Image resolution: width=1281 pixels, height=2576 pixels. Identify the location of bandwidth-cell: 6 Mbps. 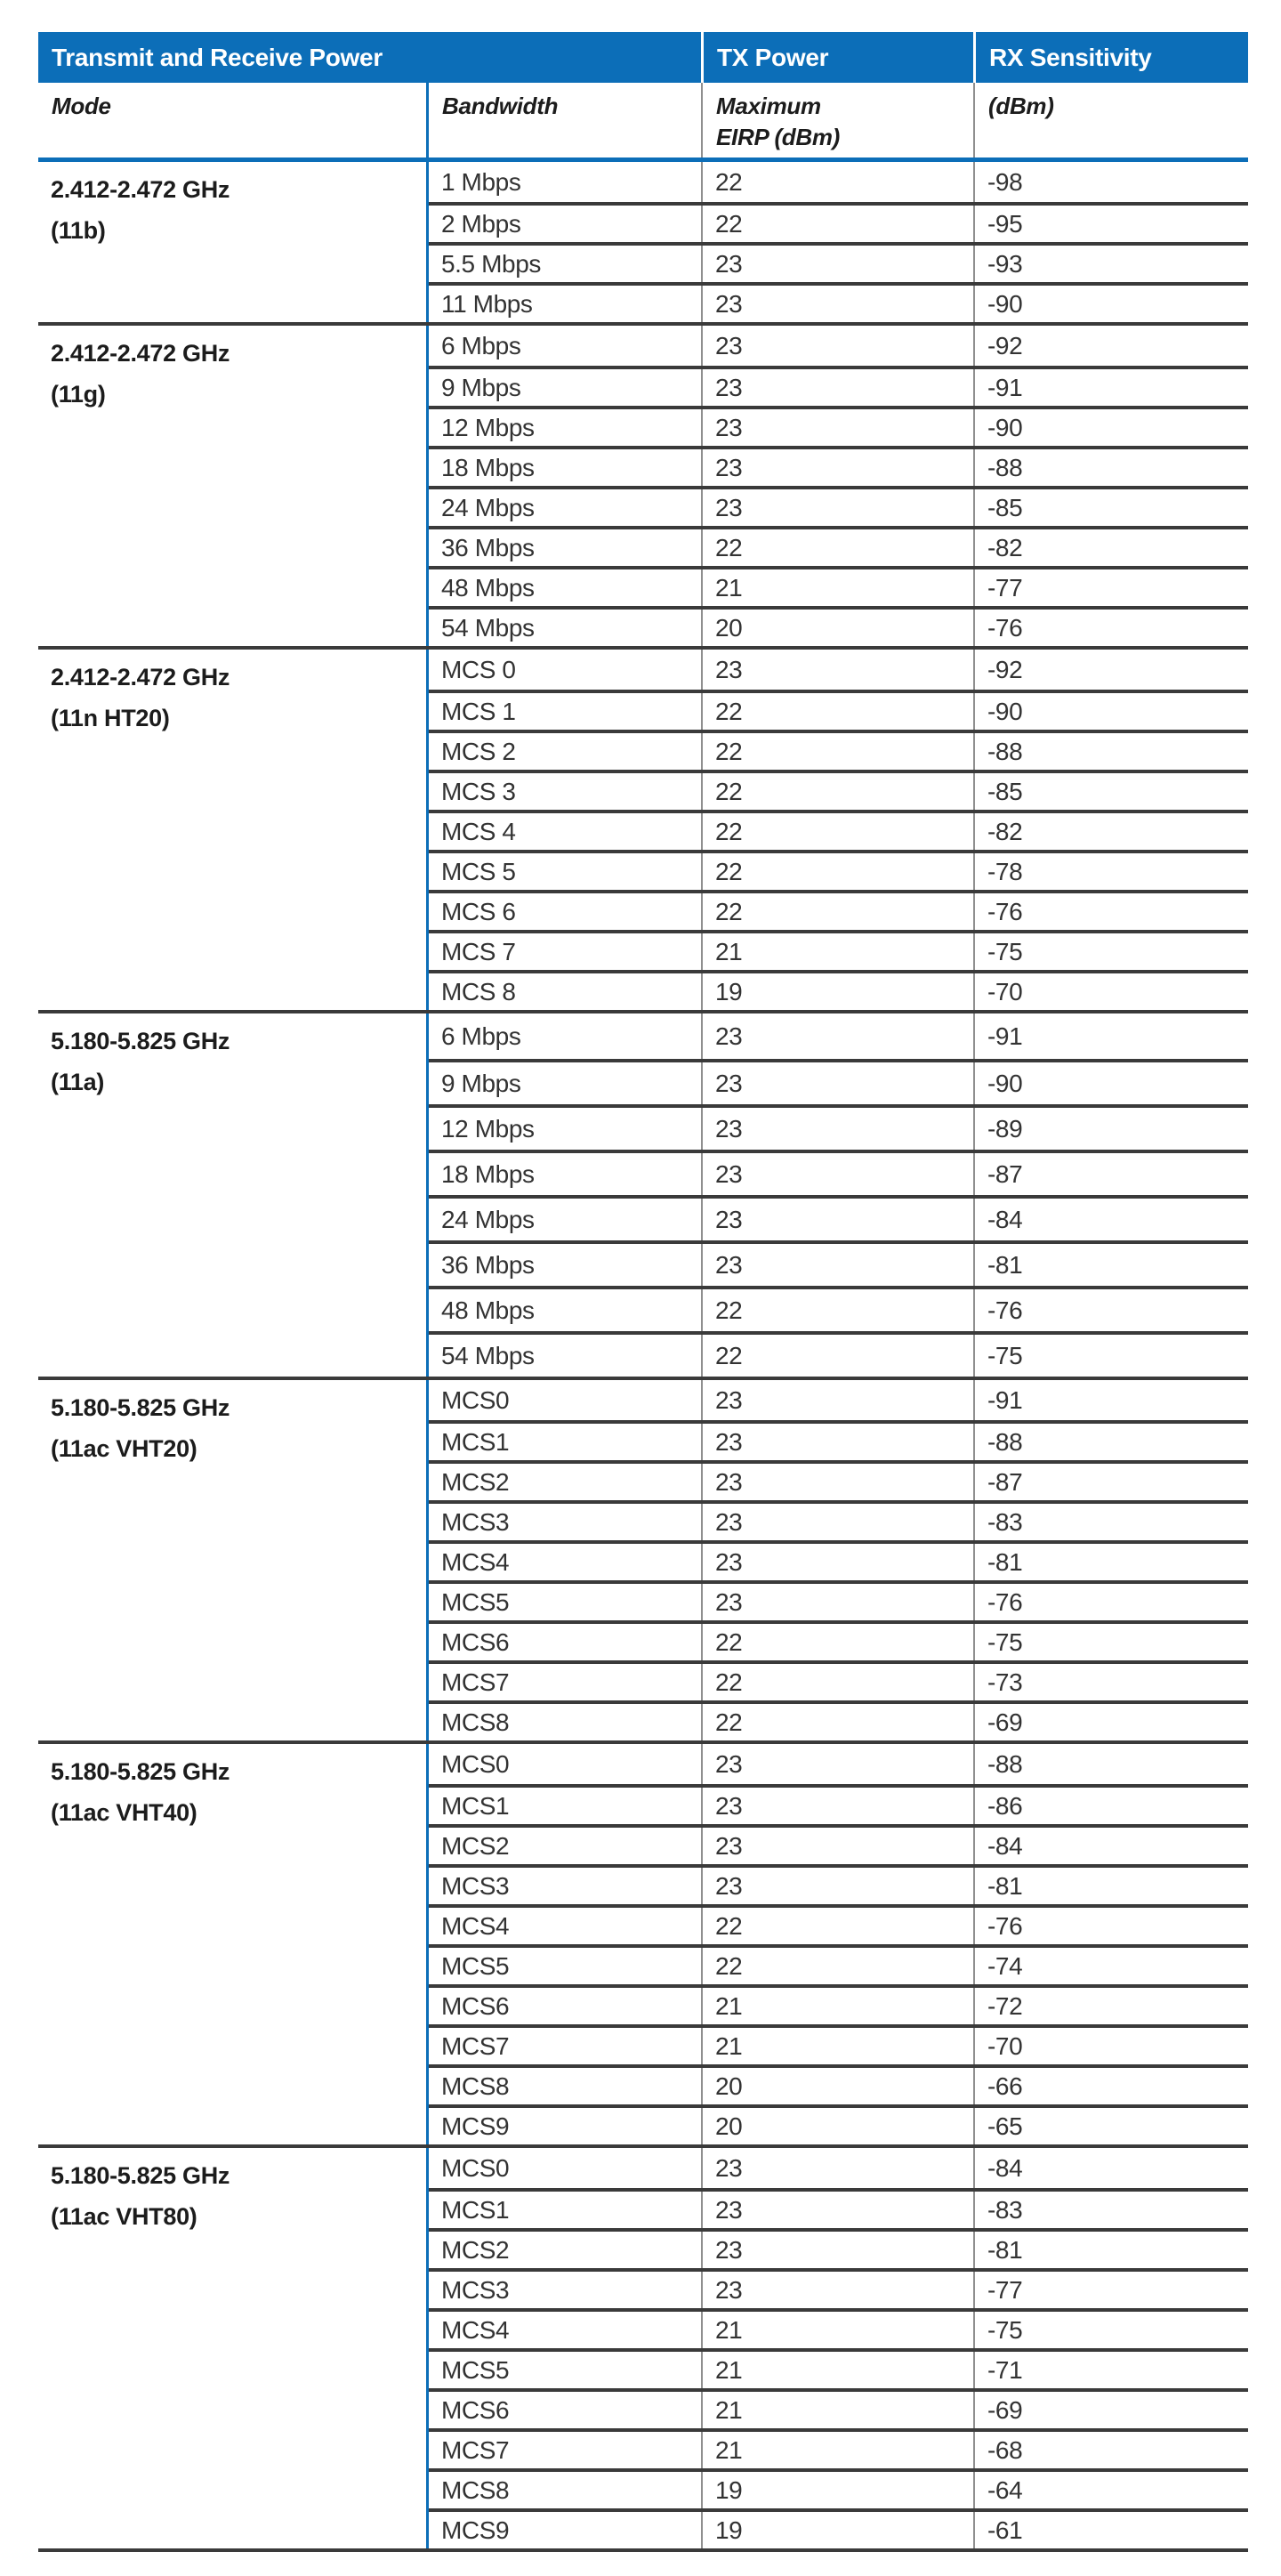
(481, 345).